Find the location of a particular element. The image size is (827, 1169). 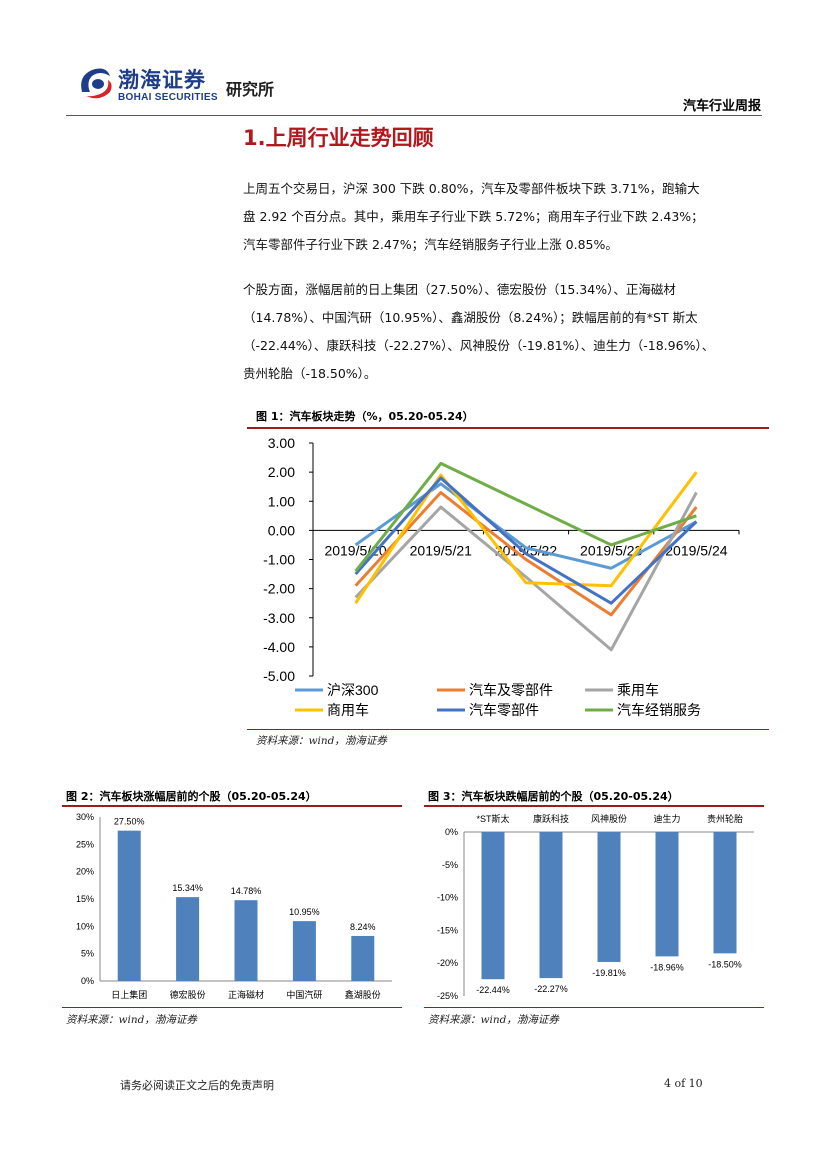

paragraph-line: 汽车零部件子行业下跌 2.47%；汽车经销服务子行业上涨 0.85%。 is located at coordinates (430, 244).